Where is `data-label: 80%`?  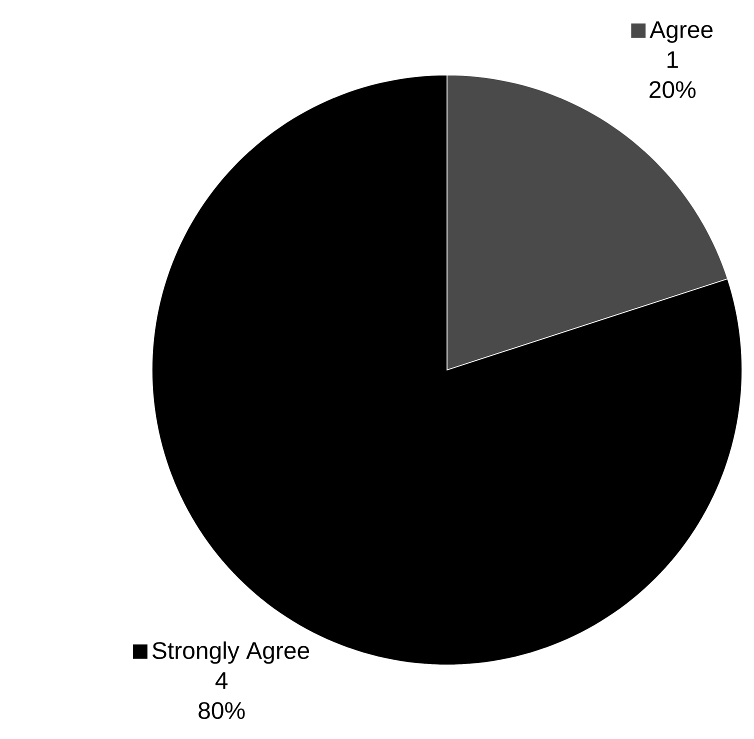 data-label: 80% is located at coordinates (221, 711).